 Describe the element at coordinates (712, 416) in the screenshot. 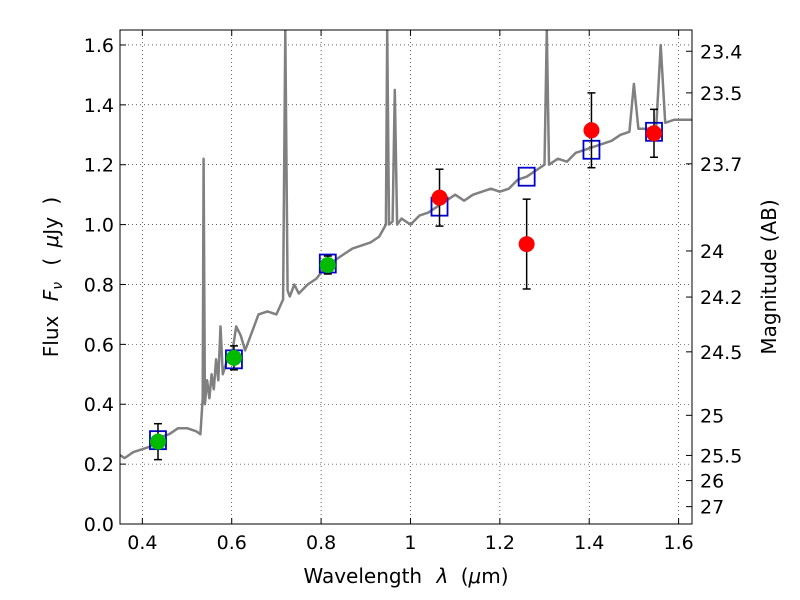

I see `mag-tick-label: 25` at that location.